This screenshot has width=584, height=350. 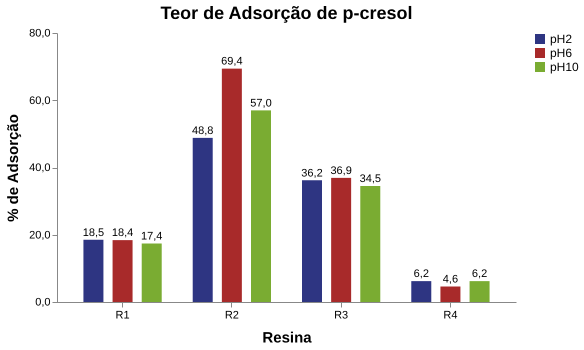 What do you see at coordinates (261, 103) in the screenshot?
I see `data-label: 57,0` at bounding box center [261, 103].